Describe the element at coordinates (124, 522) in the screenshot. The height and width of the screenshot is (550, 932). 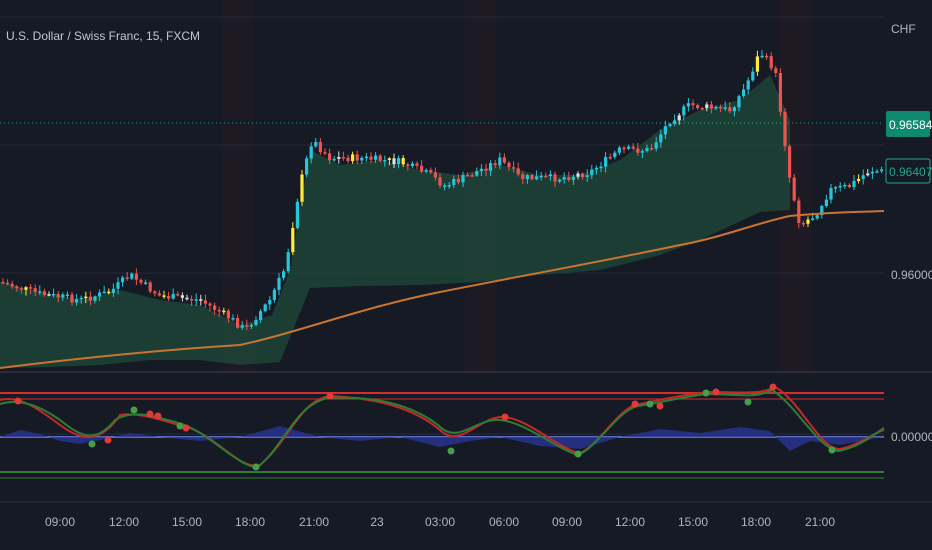
I see `time-tick-label: 12:00` at that location.